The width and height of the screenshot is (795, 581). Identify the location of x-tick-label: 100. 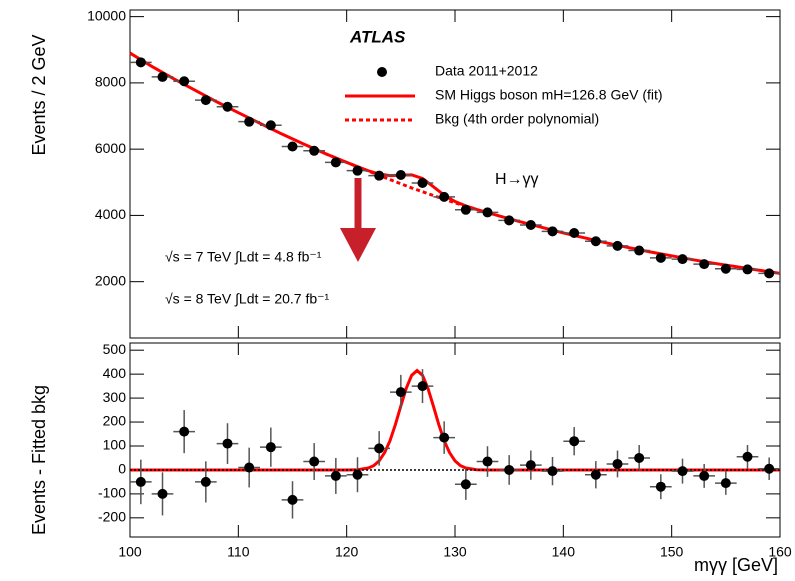
(130, 552).